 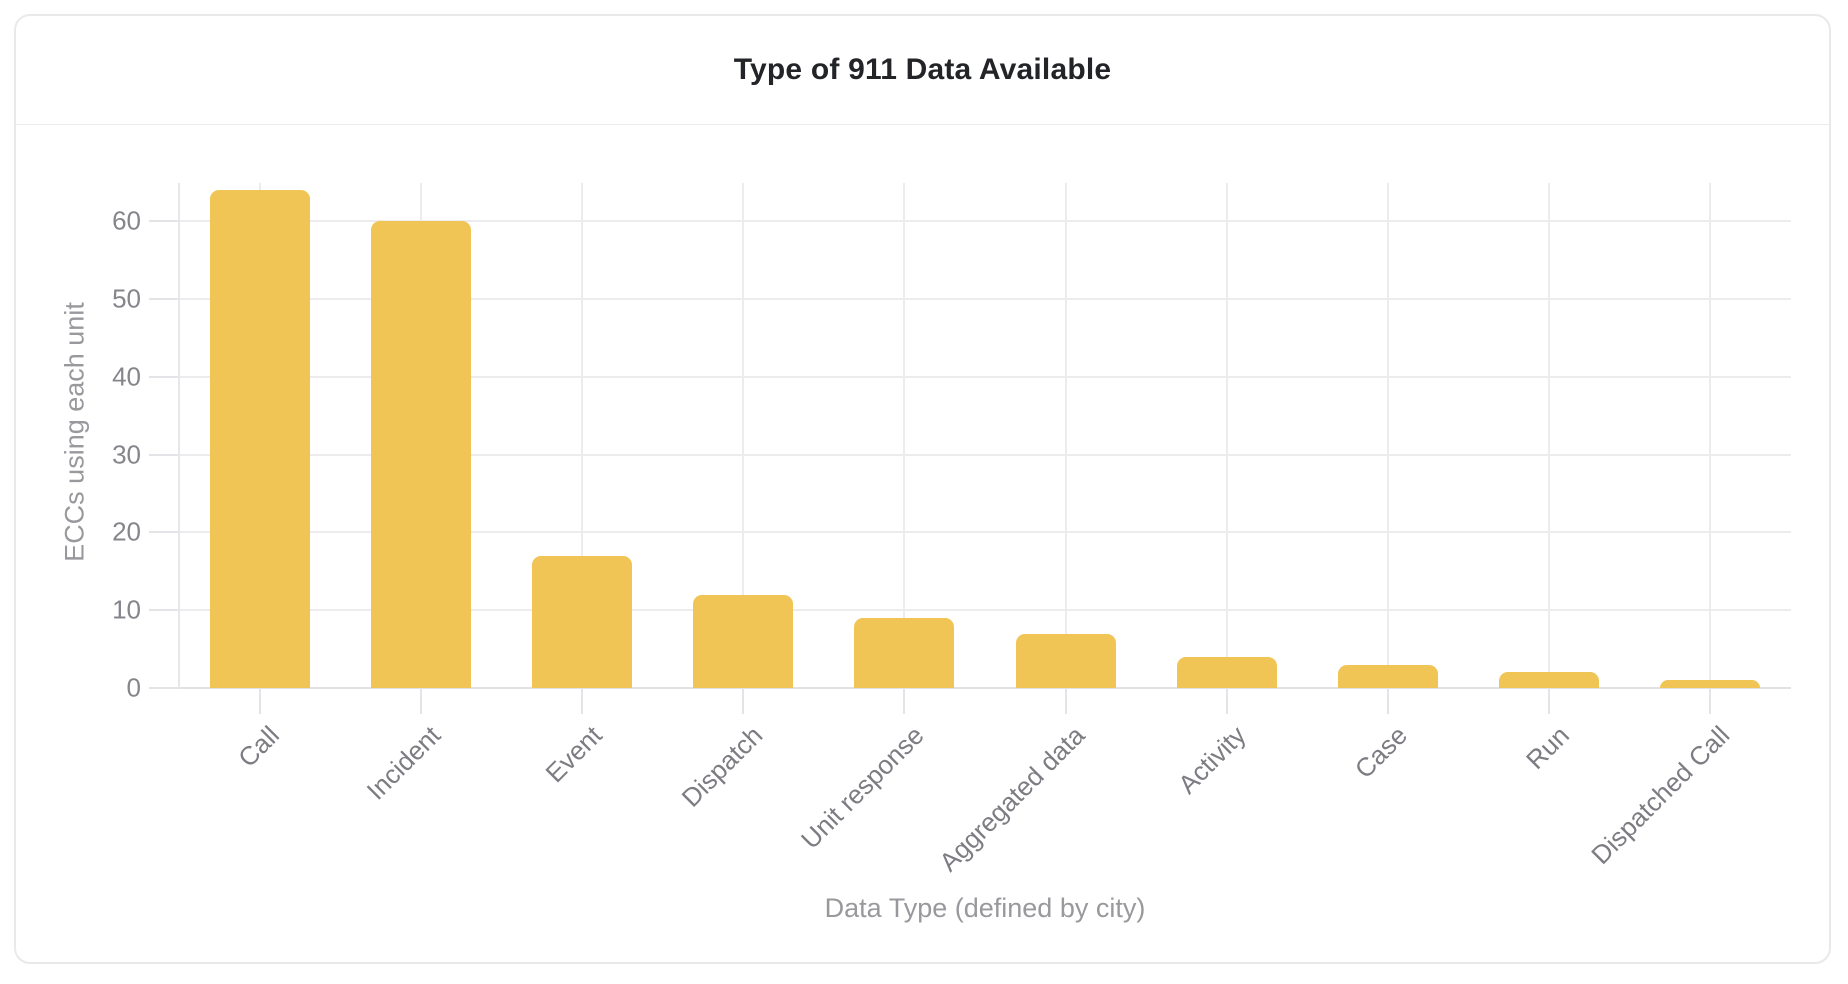 I want to click on y-tick-label: 60, so click(x=126, y=220).